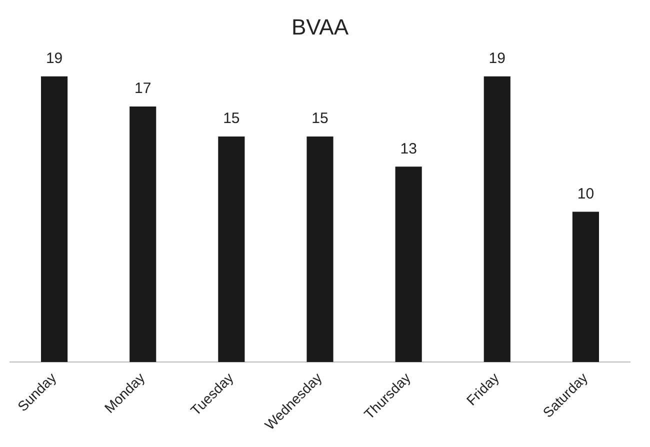 This screenshot has width=650, height=447. I want to click on data-label: 13, so click(408, 149).